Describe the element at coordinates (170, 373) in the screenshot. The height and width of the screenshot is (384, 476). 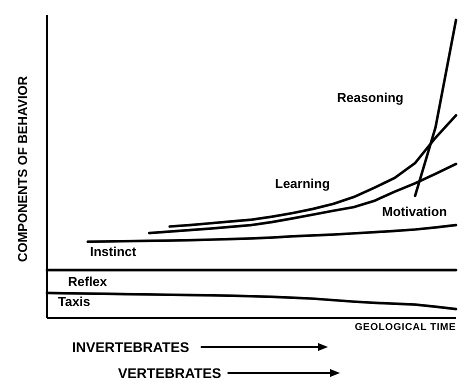
I see `text: VERTEBRATES` at that location.